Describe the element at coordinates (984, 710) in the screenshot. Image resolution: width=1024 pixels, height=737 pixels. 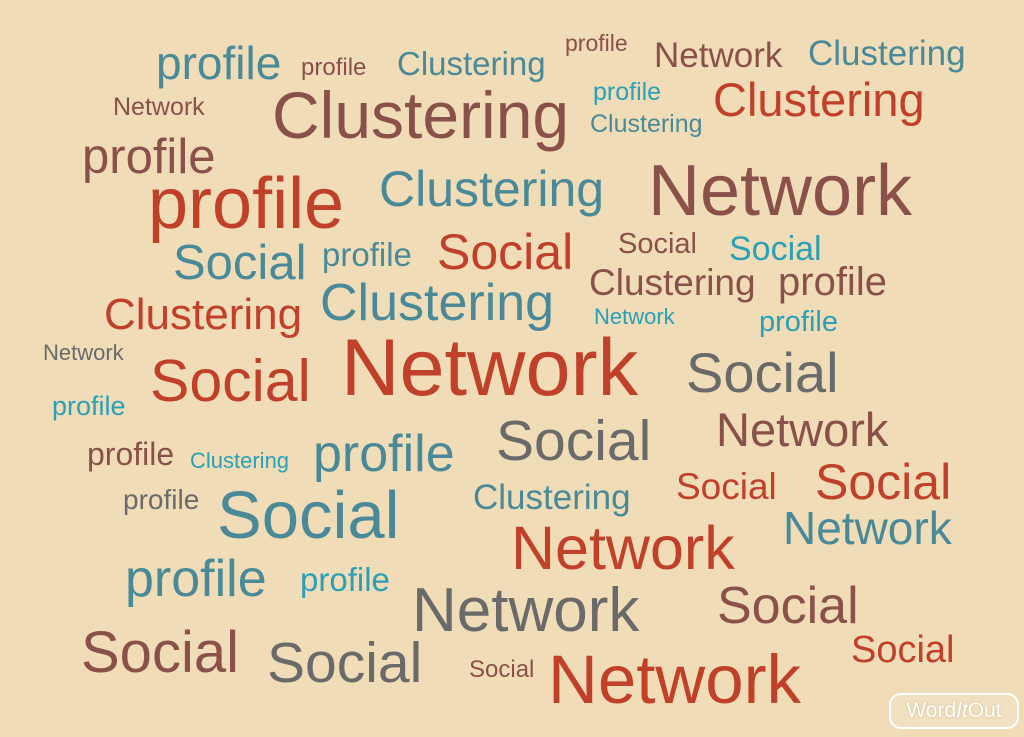
I see `logo-out: Out` at that location.